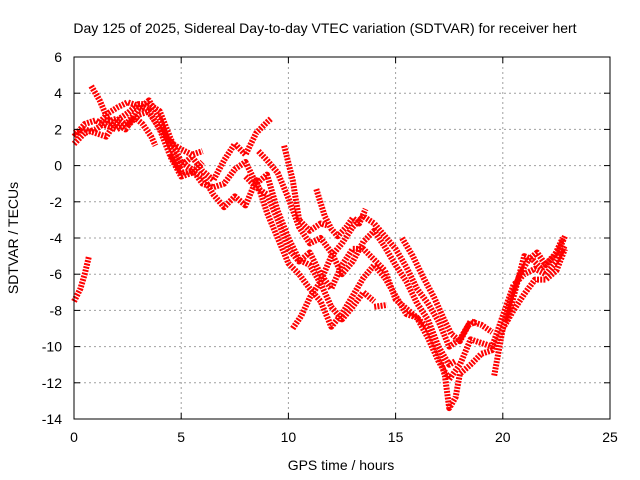 The width and height of the screenshot is (640, 480). I want to click on y-tick-label: 0, so click(58, 166).